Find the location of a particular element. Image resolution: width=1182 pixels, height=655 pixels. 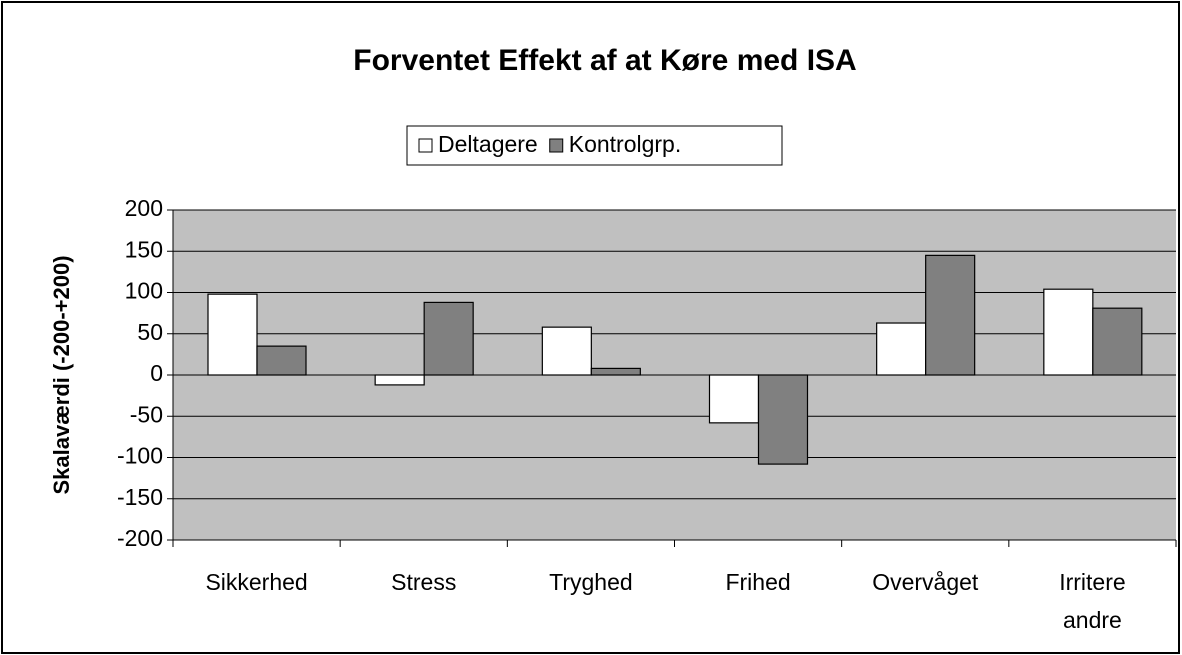

x-tick-label: Stress is located at coordinates (423, 582).